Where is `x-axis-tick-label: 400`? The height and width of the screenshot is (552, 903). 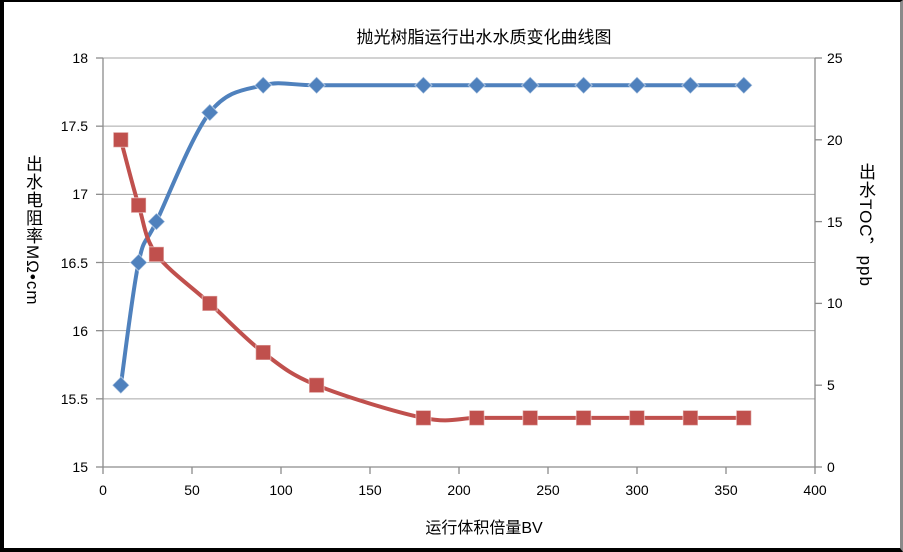
x-axis-tick-label: 400 is located at coordinates (815, 490).